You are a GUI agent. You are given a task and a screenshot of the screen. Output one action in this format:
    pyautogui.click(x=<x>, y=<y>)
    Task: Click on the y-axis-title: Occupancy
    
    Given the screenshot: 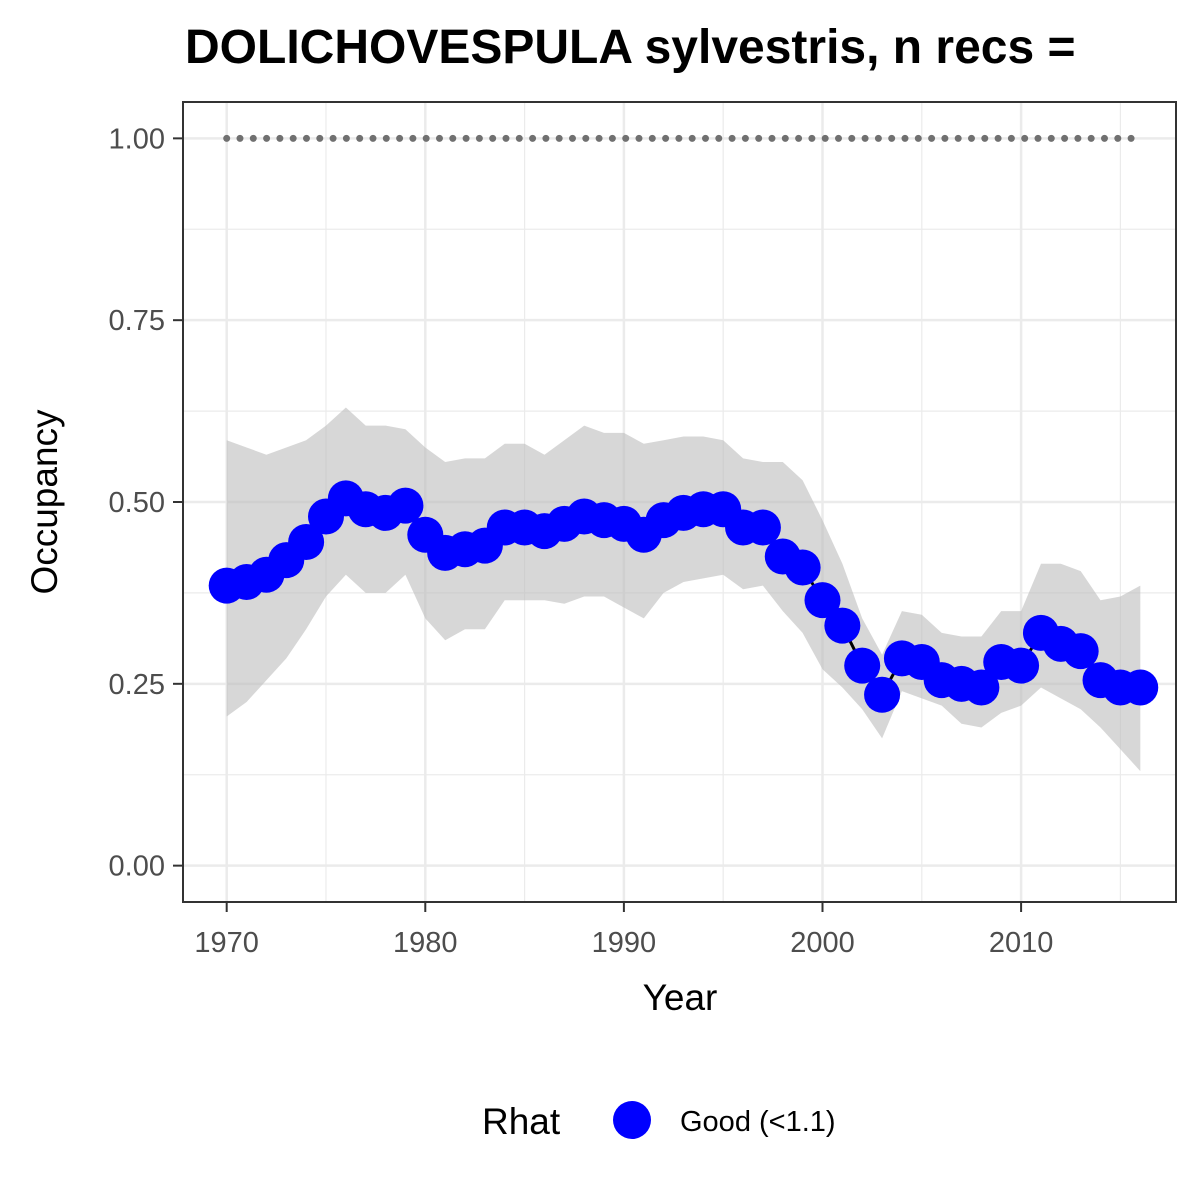 What is the action you would take?
    pyautogui.click(x=44, y=502)
    